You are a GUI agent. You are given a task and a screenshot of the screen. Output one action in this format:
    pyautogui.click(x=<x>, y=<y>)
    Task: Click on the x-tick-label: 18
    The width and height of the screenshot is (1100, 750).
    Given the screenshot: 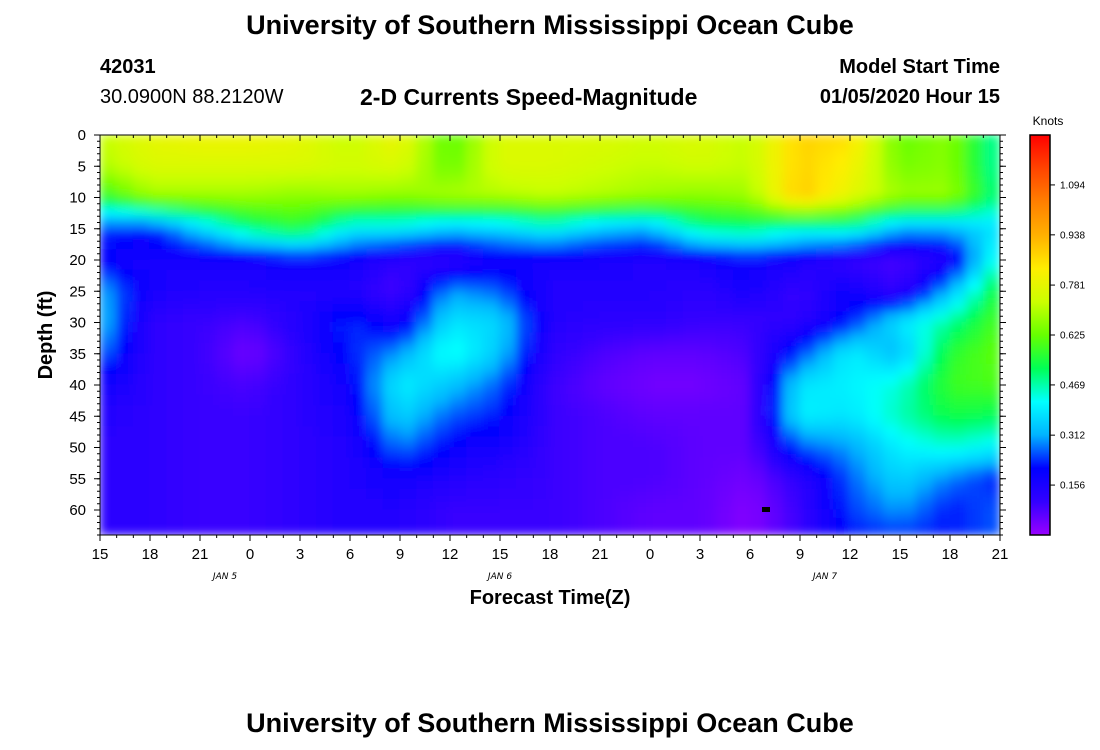 What is the action you would take?
    pyautogui.click(x=550, y=554)
    